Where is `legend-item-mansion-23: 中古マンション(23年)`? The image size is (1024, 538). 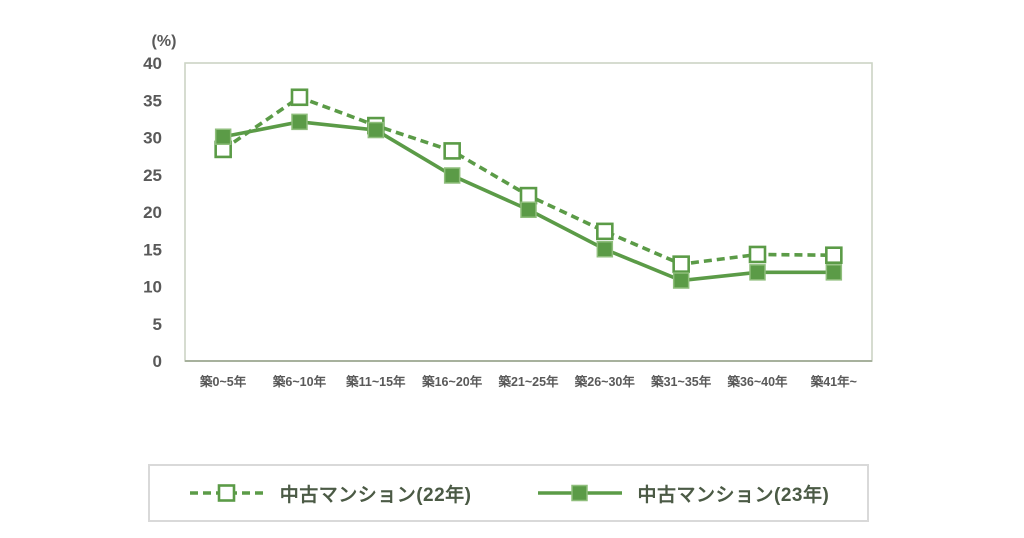 legend-item-mansion-23: 中古マンション(23年) is located at coordinates (683, 493).